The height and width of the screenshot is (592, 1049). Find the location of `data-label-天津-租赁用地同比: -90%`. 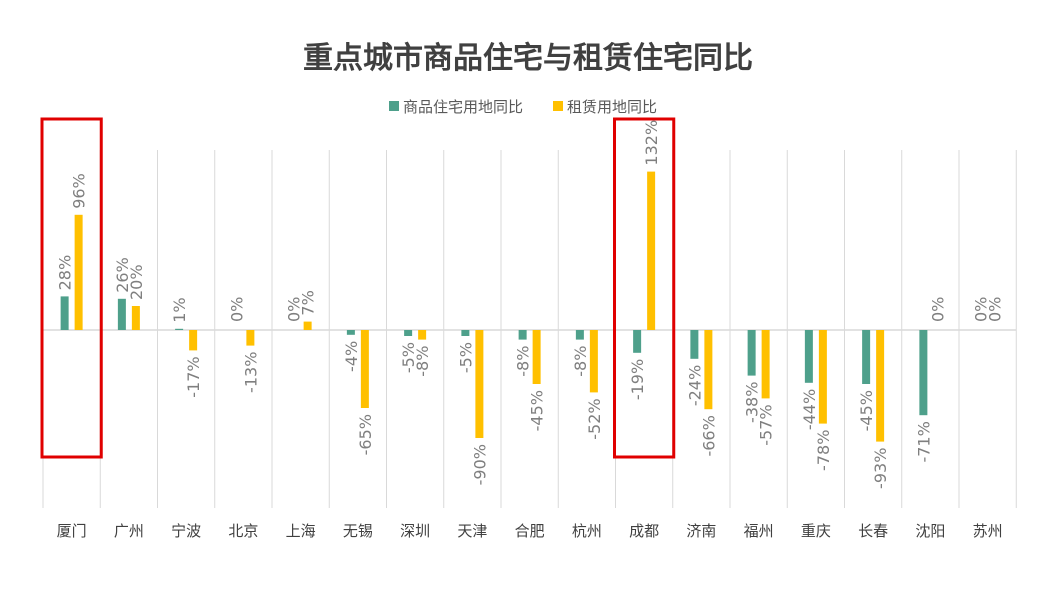

data-label-天津-租赁用地同比: -90% is located at coordinates (479, 464).